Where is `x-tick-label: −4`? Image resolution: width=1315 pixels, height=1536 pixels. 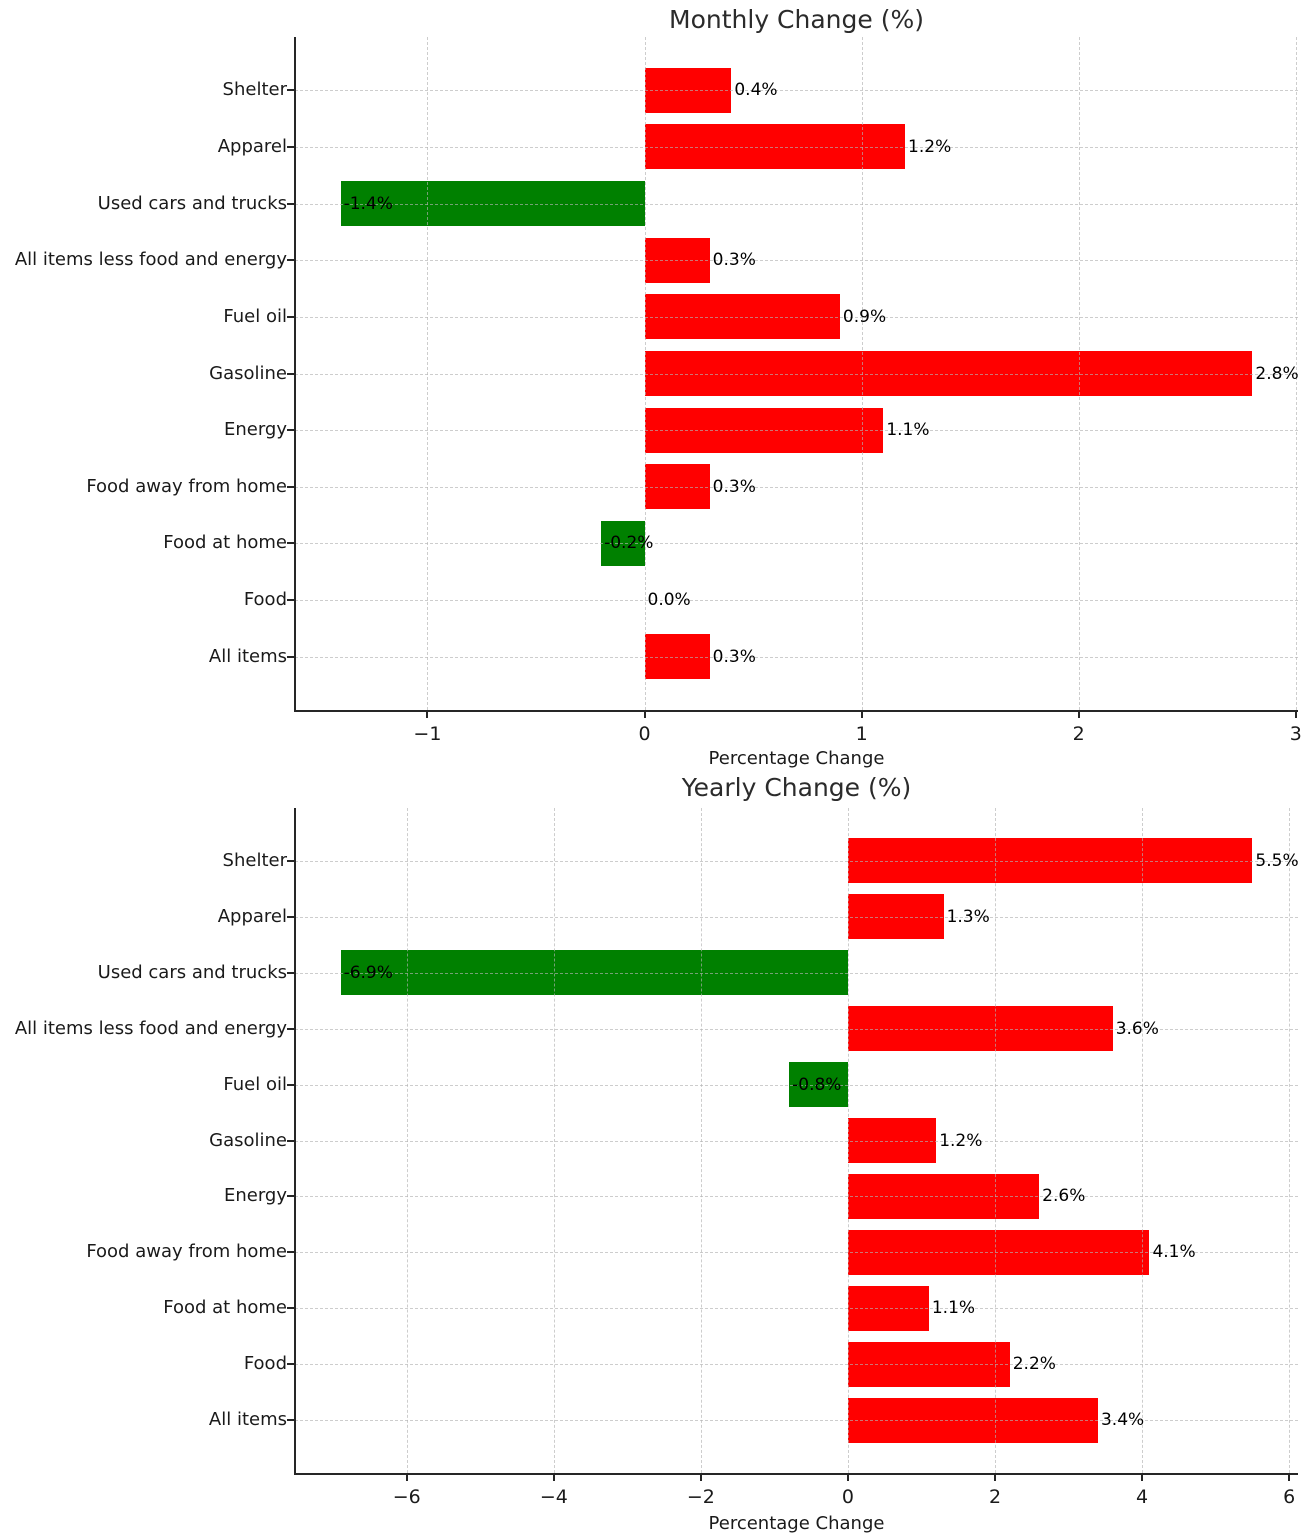 x-tick-label: −4 is located at coordinates (553, 1497).